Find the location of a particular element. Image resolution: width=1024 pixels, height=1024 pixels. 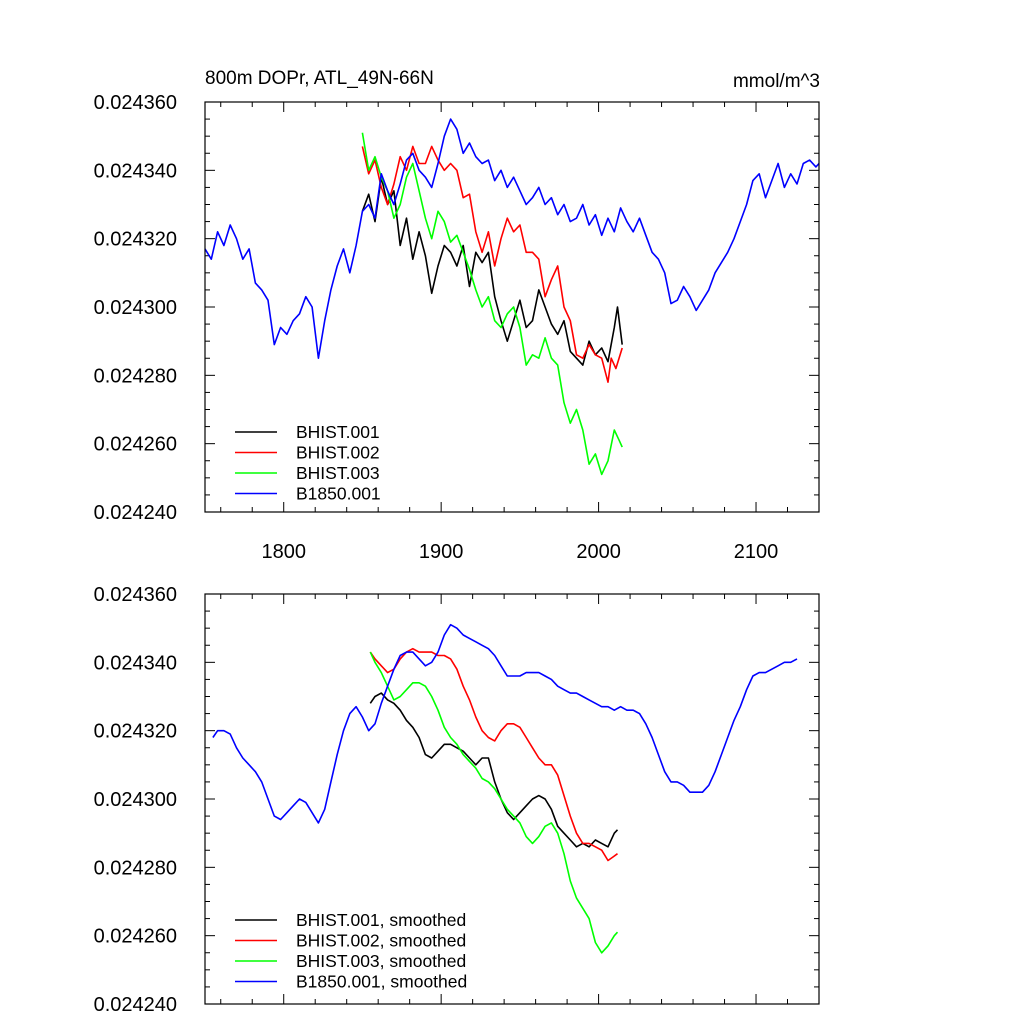

top-panel-title: 800m DOPr, ATL_49N-66N is located at coordinates (319, 78).